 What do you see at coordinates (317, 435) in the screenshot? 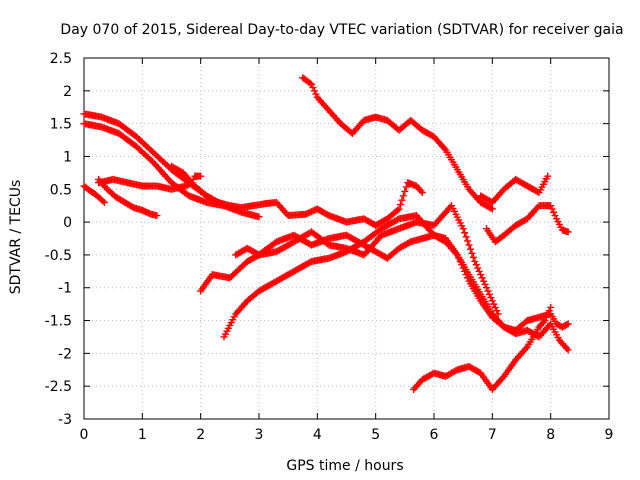
I see `x-tick-label: 4` at bounding box center [317, 435].